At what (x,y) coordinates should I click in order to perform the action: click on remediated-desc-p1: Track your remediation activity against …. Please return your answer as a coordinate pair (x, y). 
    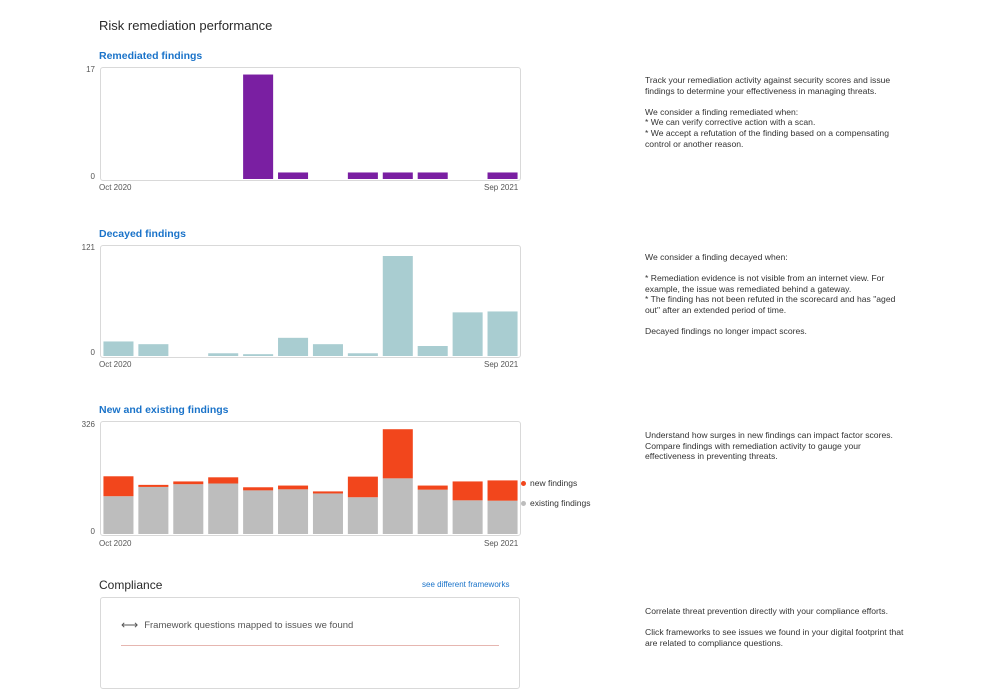
    Looking at the image, I should click on (768, 85).